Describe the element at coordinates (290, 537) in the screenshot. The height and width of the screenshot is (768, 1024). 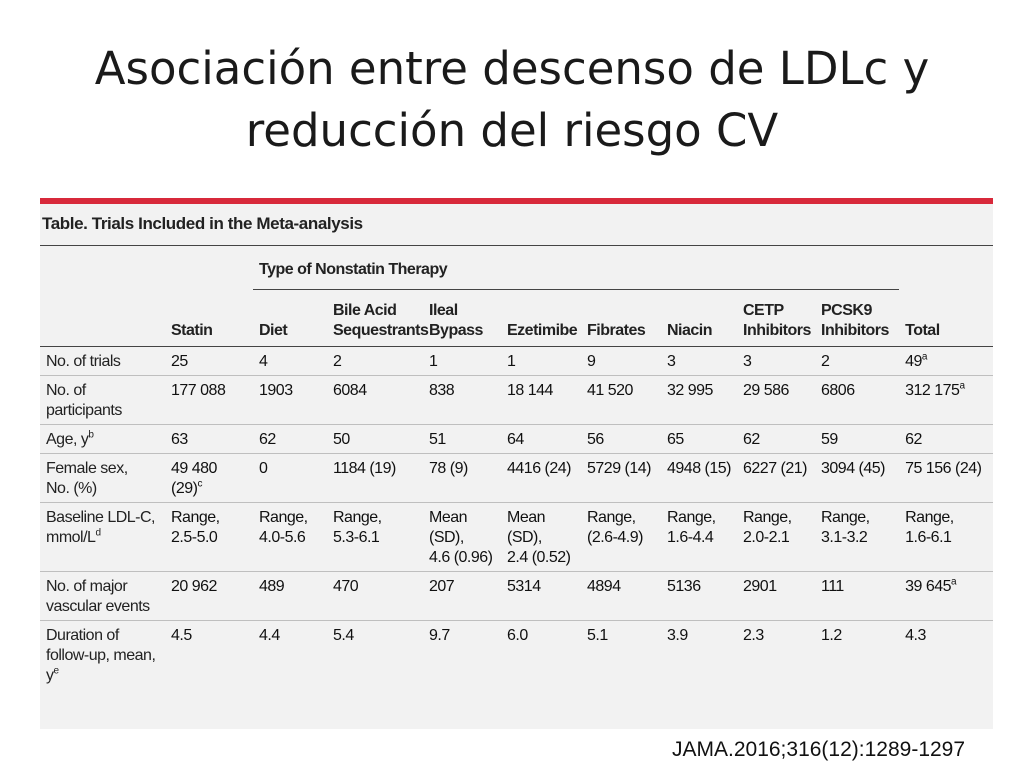
I see `table-cell: Range, 4.0-5.6` at that location.